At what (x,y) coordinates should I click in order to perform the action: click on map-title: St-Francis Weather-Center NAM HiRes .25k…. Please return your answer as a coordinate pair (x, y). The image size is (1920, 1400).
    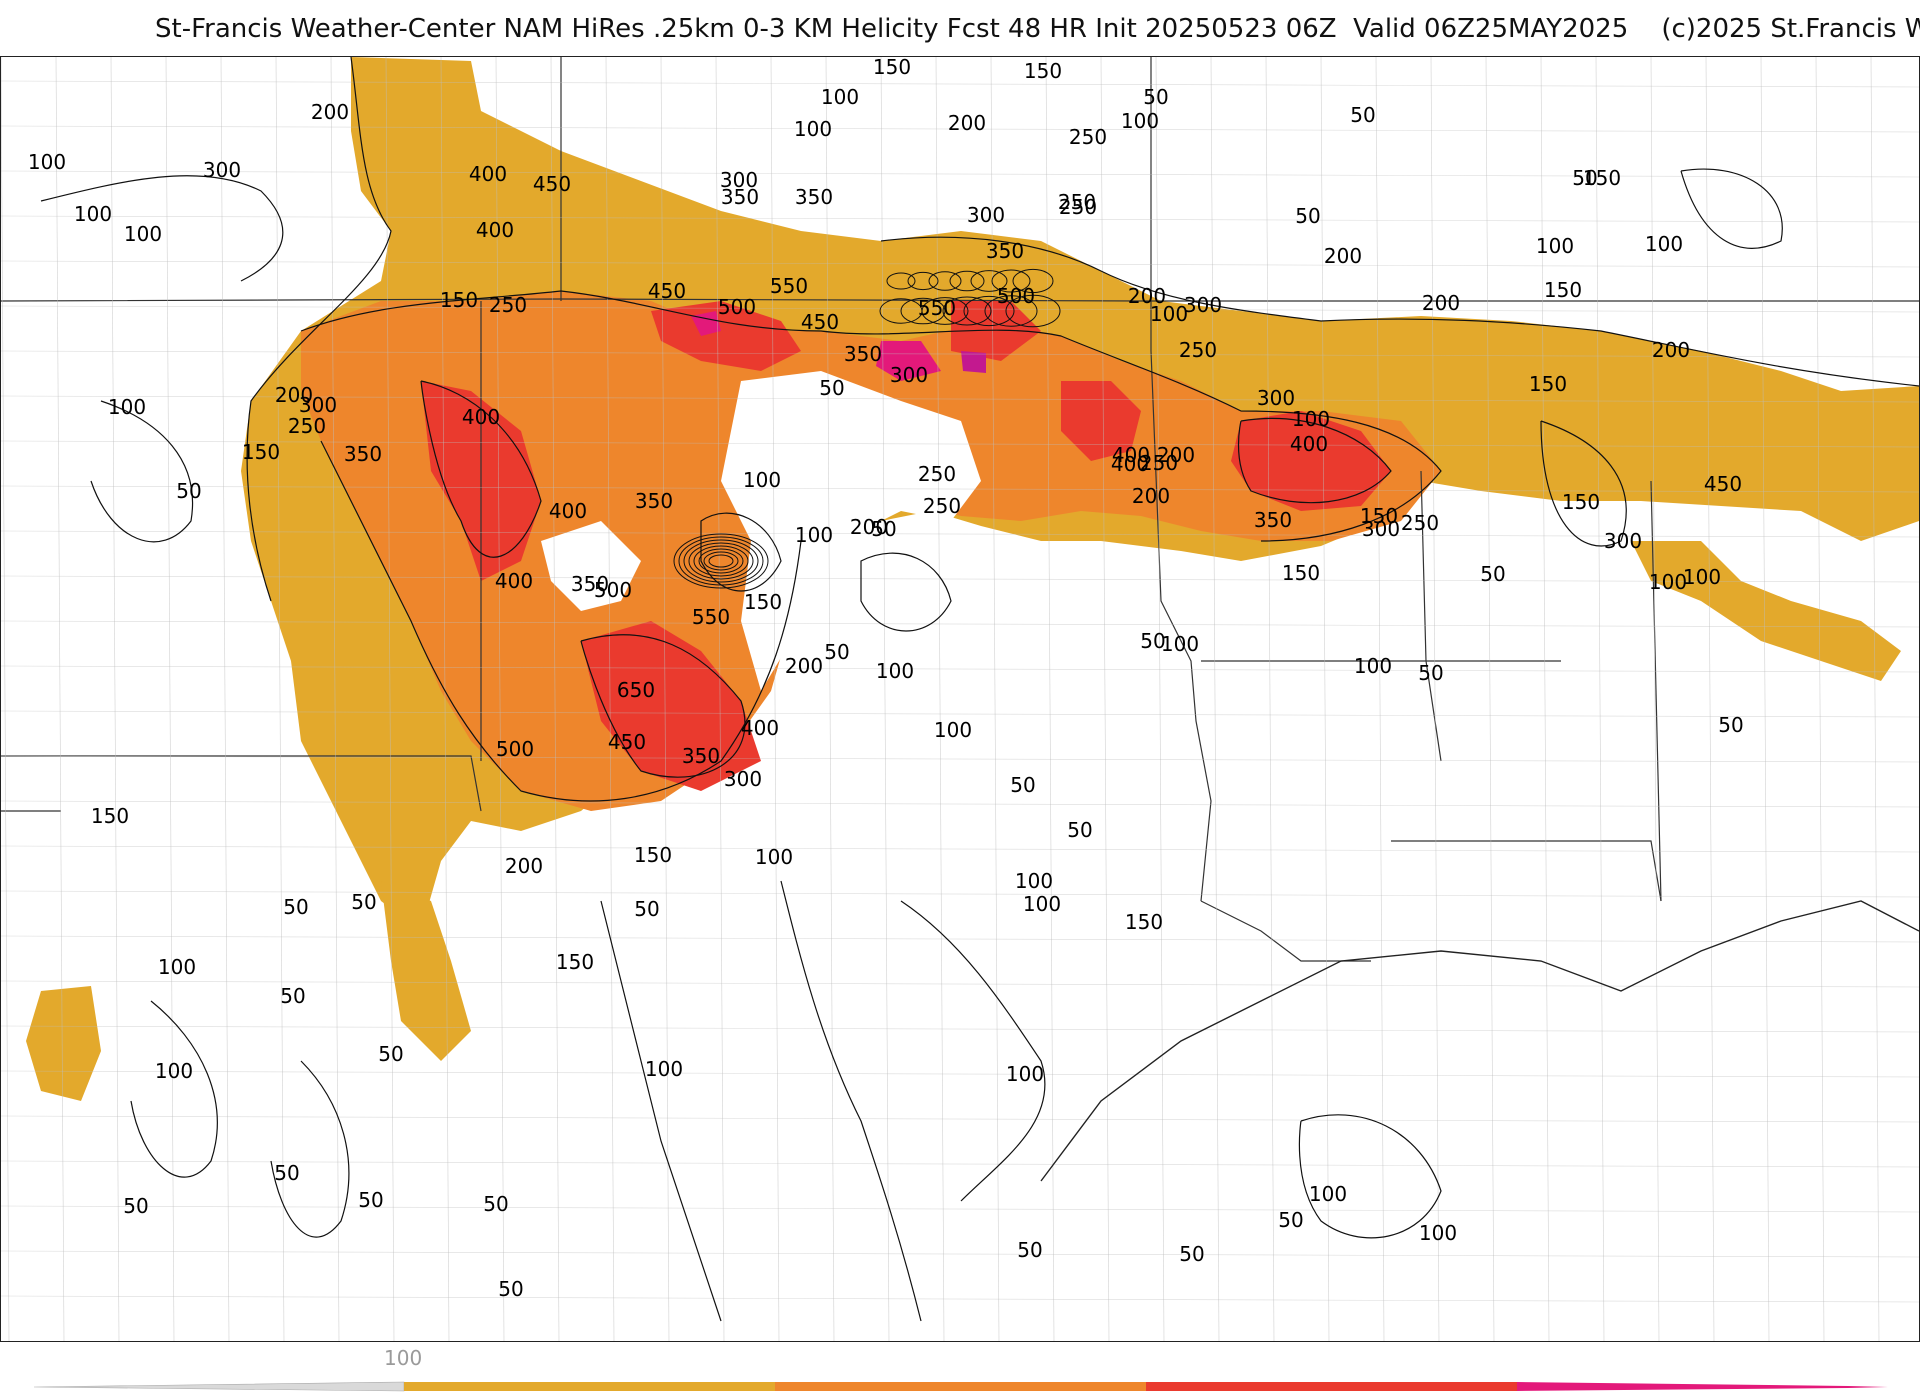
    Looking at the image, I should click on (1037, 29).